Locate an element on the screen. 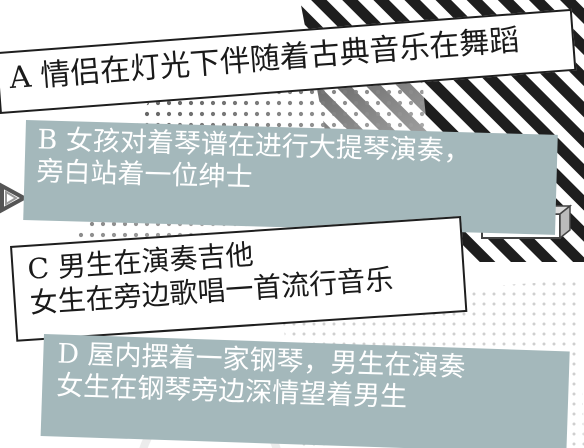 Image resolution: width=584 pixels, height=448 pixels. option-b-letter: B is located at coordinates (47, 140).